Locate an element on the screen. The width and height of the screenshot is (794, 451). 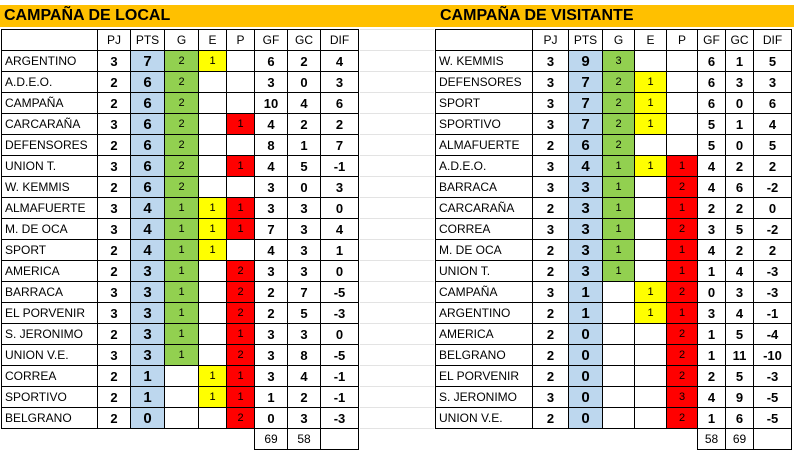
cell-points: 6 is located at coordinates (147, 187).